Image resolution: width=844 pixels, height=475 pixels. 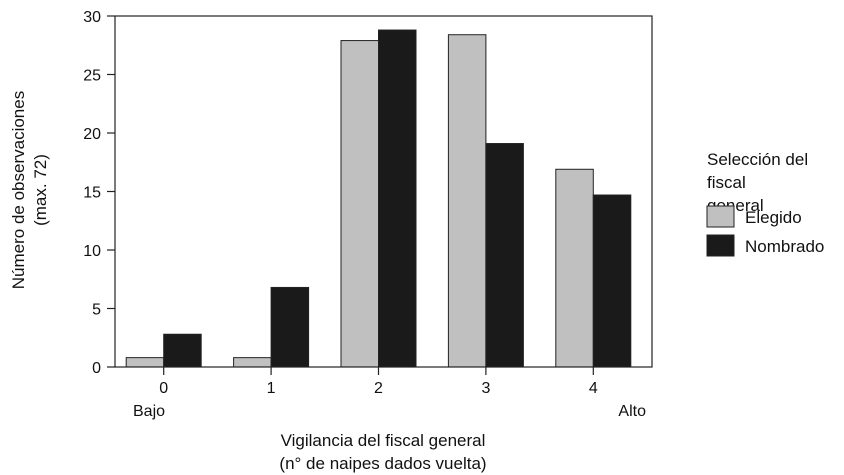 I want to click on y-tick-label: 15, so click(x=92, y=193).